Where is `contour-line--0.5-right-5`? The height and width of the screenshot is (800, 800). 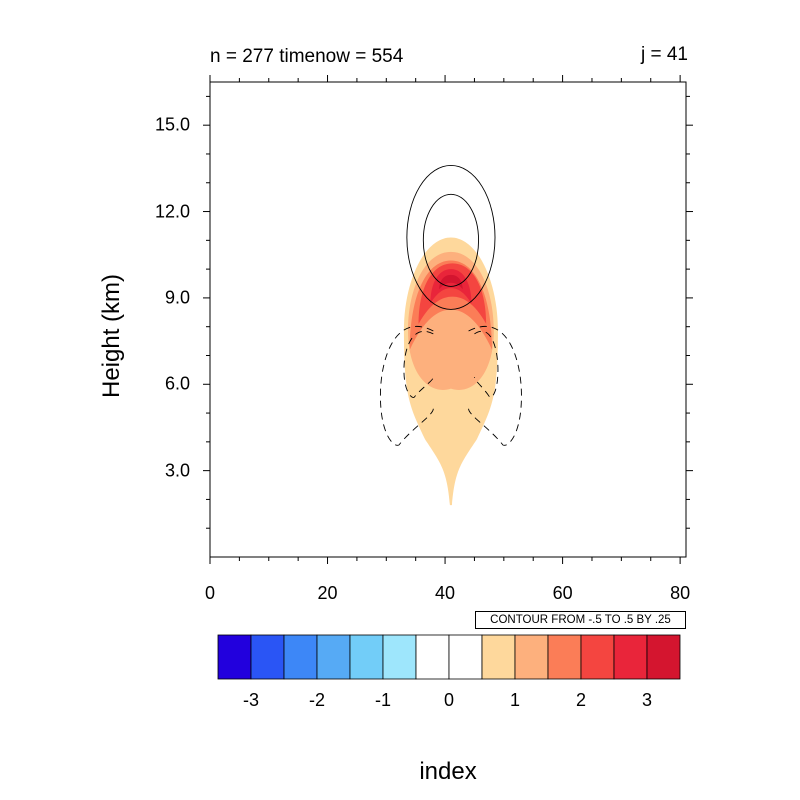 contour-line--0.5-right-5 is located at coordinates (486, 364).